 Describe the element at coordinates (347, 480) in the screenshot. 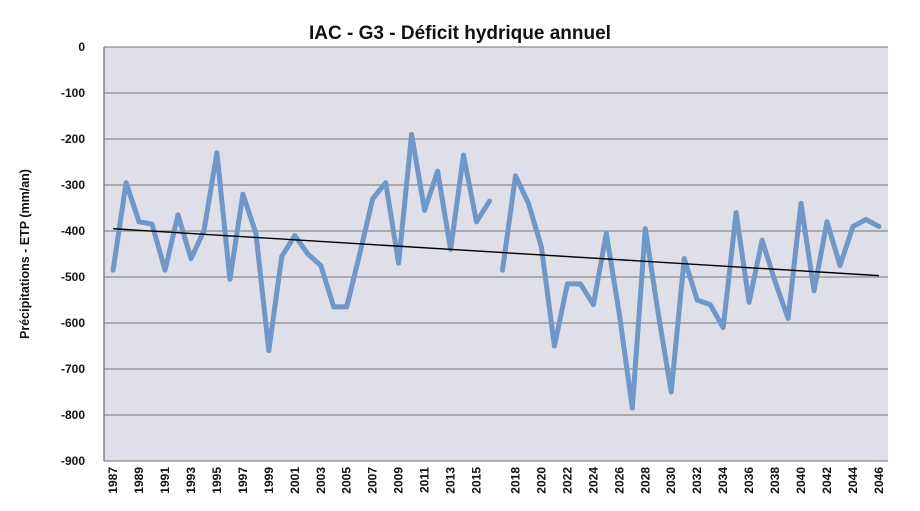

I see `x-tick-label: 2005` at that location.